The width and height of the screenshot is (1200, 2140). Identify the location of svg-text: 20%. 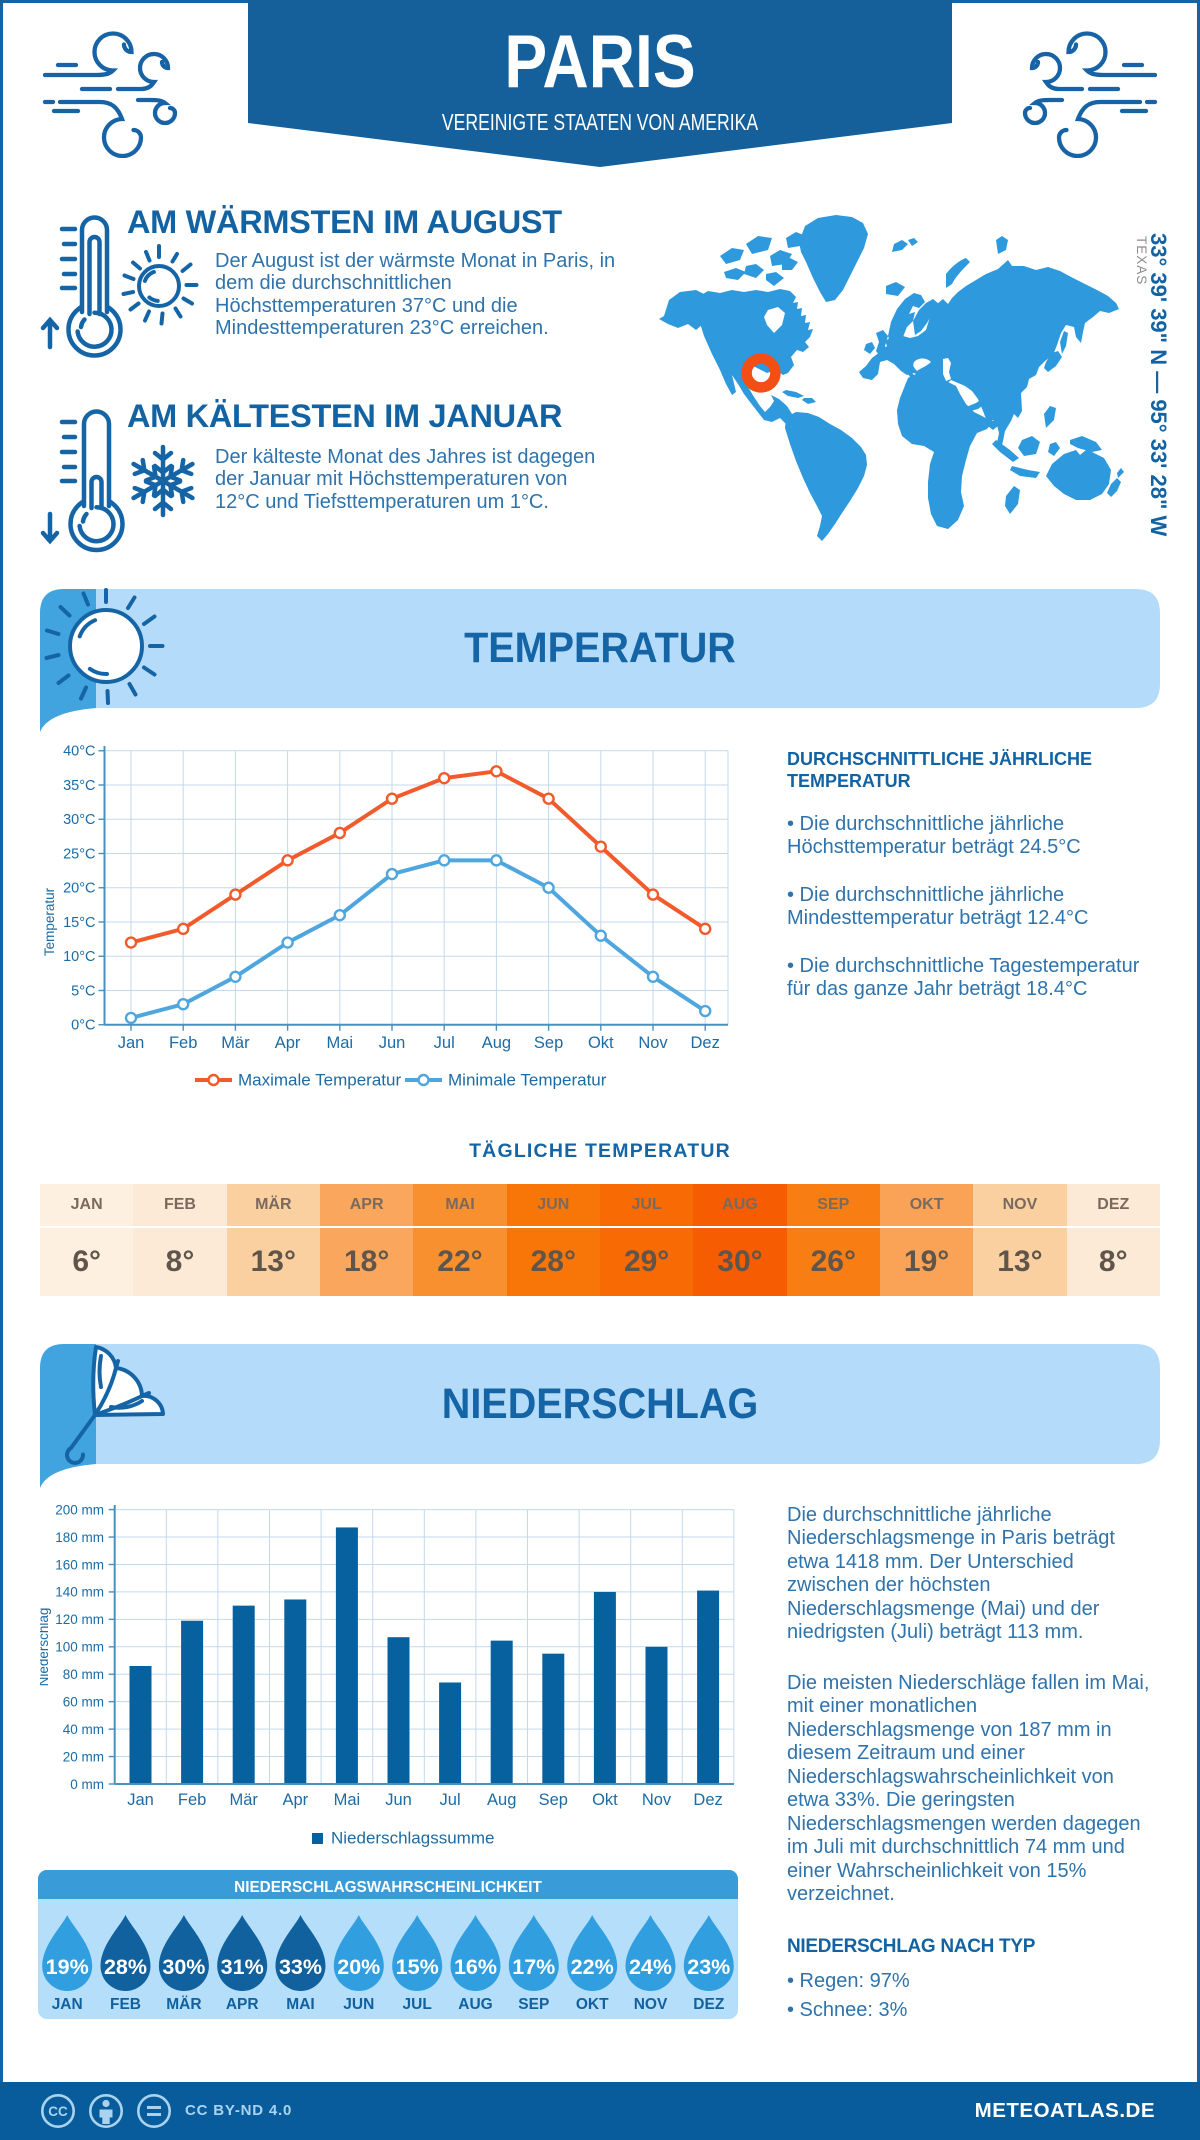
(358, 1967).